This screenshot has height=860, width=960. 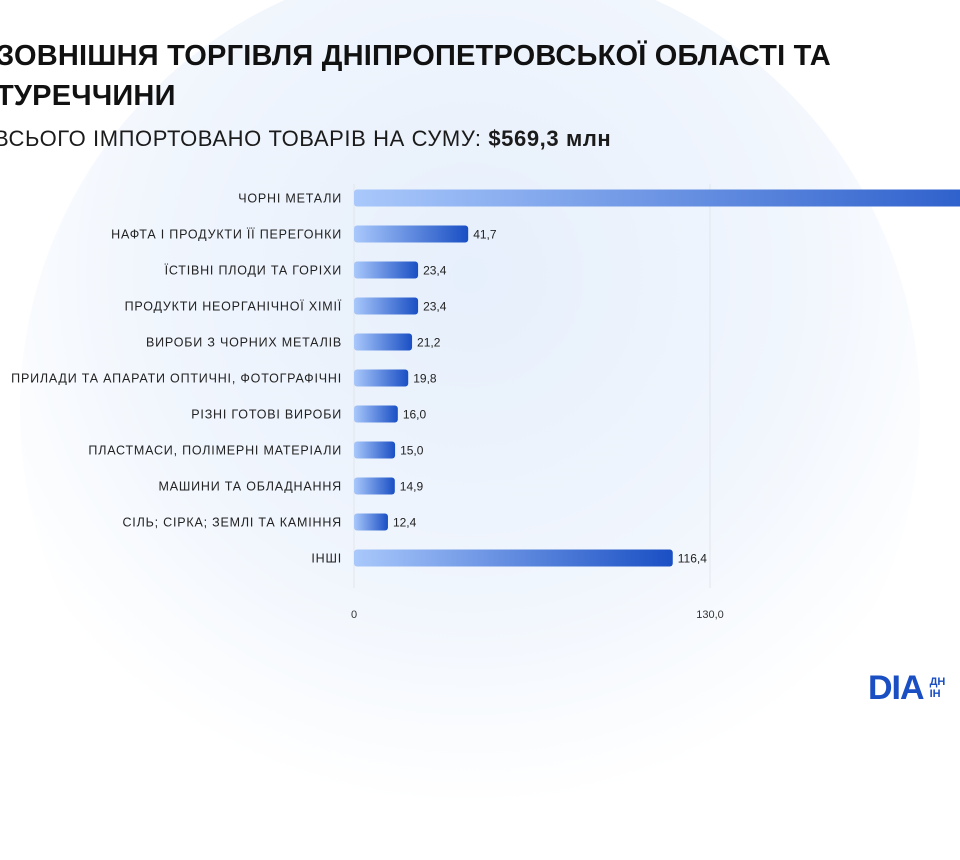 What do you see at coordinates (253, 271) in the screenshot?
I see `category-label: ЇСТІВНІ ПЛОДИ ТА ГОРІХИ` at bounding box center [253, 271].